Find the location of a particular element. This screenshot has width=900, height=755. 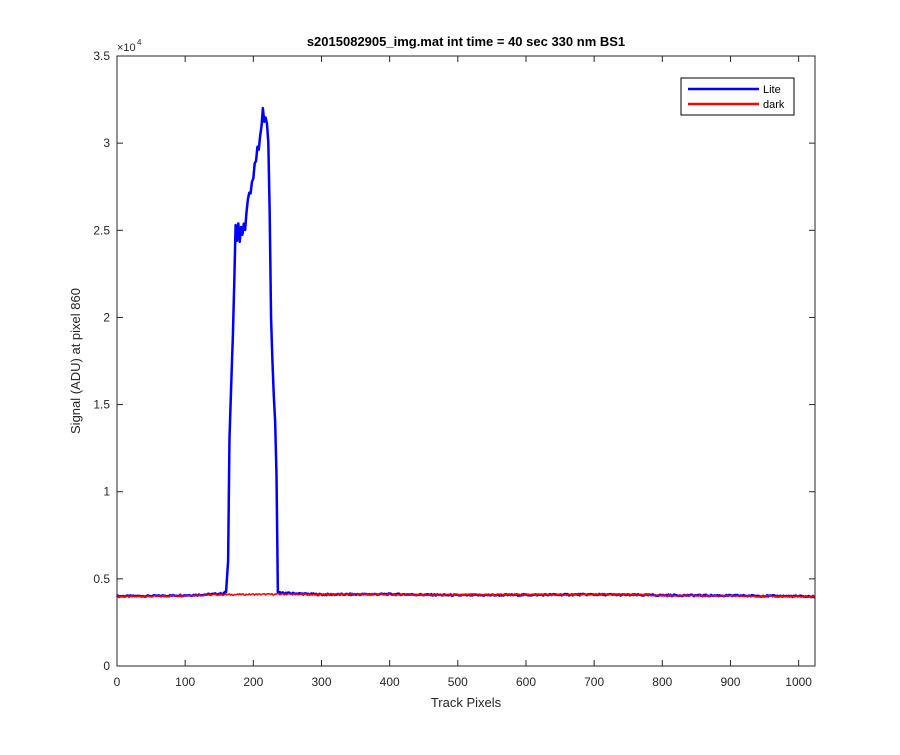

legend-box is located at coordinates (737, 96).